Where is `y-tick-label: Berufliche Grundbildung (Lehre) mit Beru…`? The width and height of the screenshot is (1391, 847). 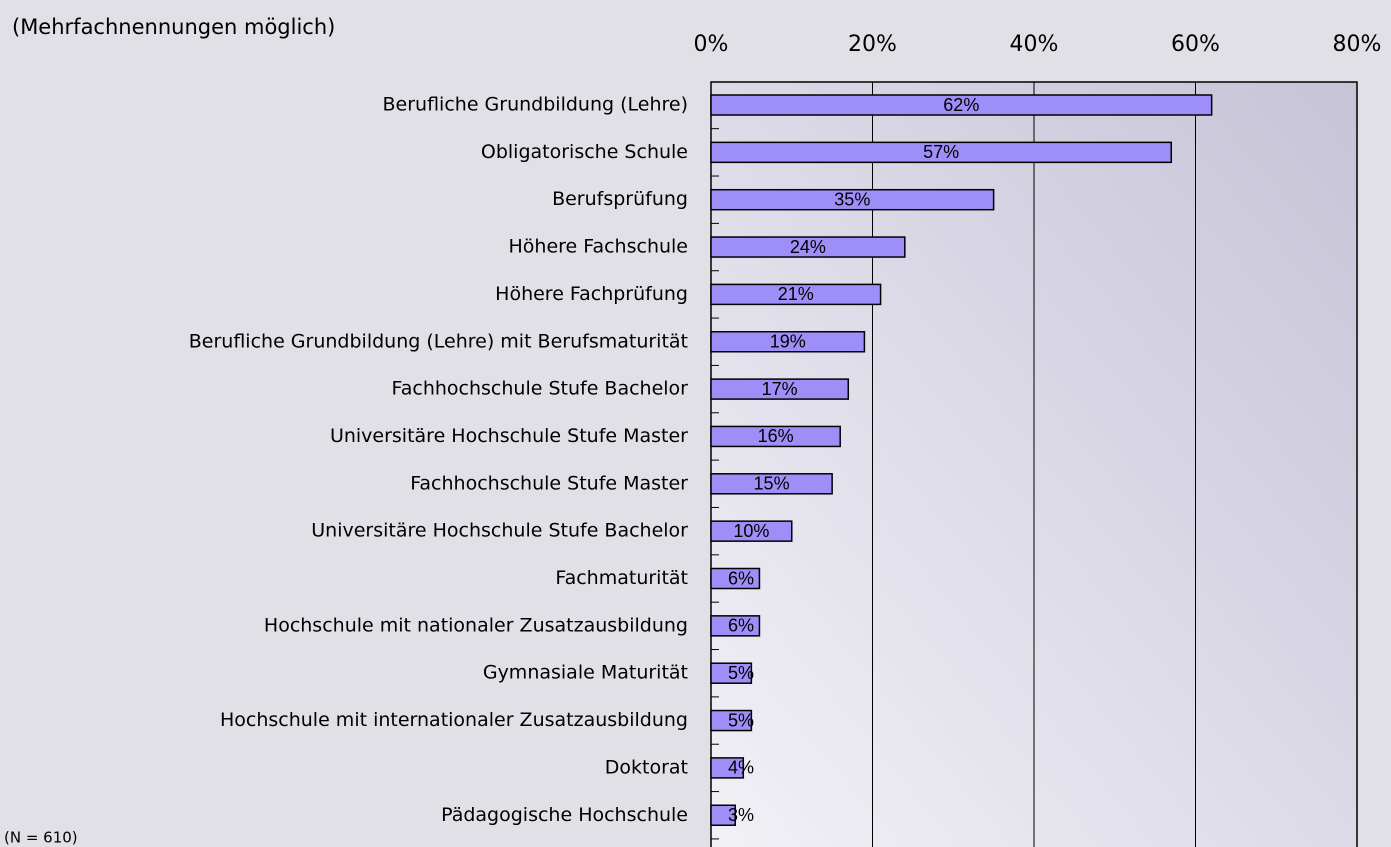 y-tick-label: Berufliche Grundbildung (Lehre) mit Beru… is located at coordinates (438, 341).